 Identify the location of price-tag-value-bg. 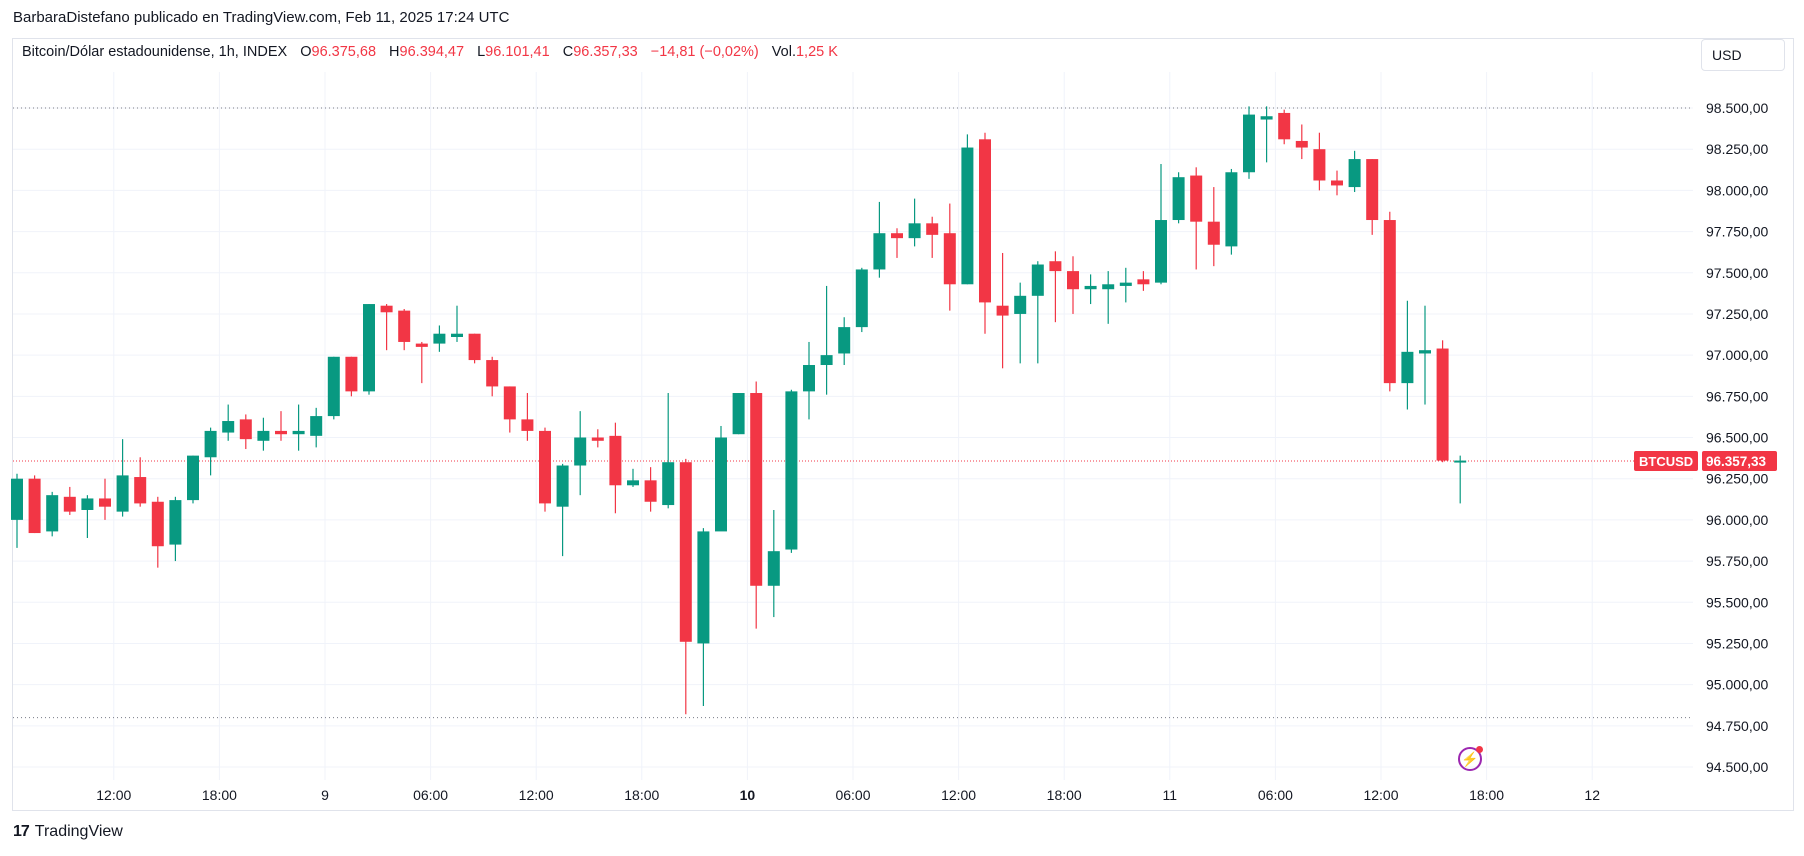
(1739, 461).